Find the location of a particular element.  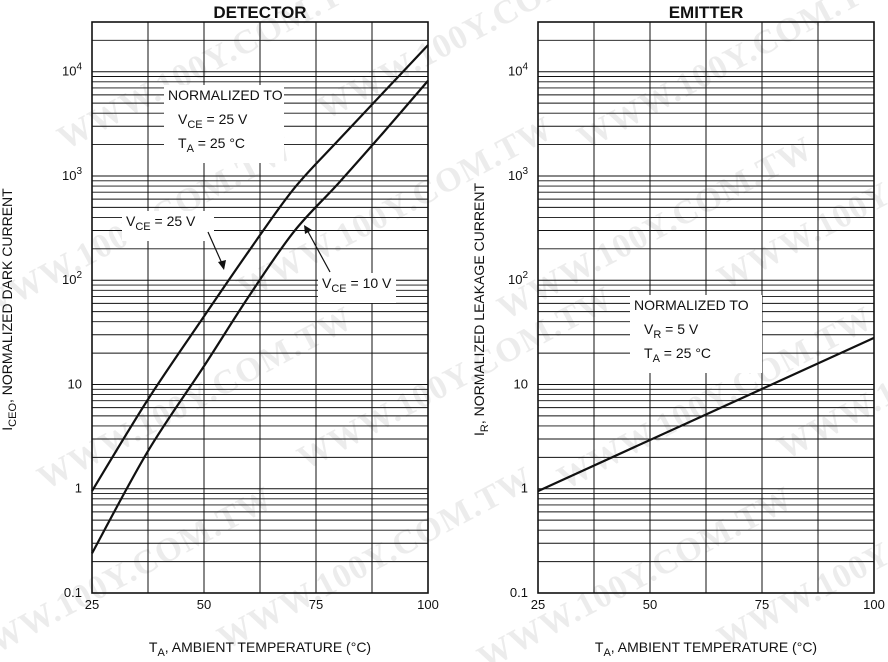

vce10-series-label: VCE = 10 V is located at coordinates (357, 288).